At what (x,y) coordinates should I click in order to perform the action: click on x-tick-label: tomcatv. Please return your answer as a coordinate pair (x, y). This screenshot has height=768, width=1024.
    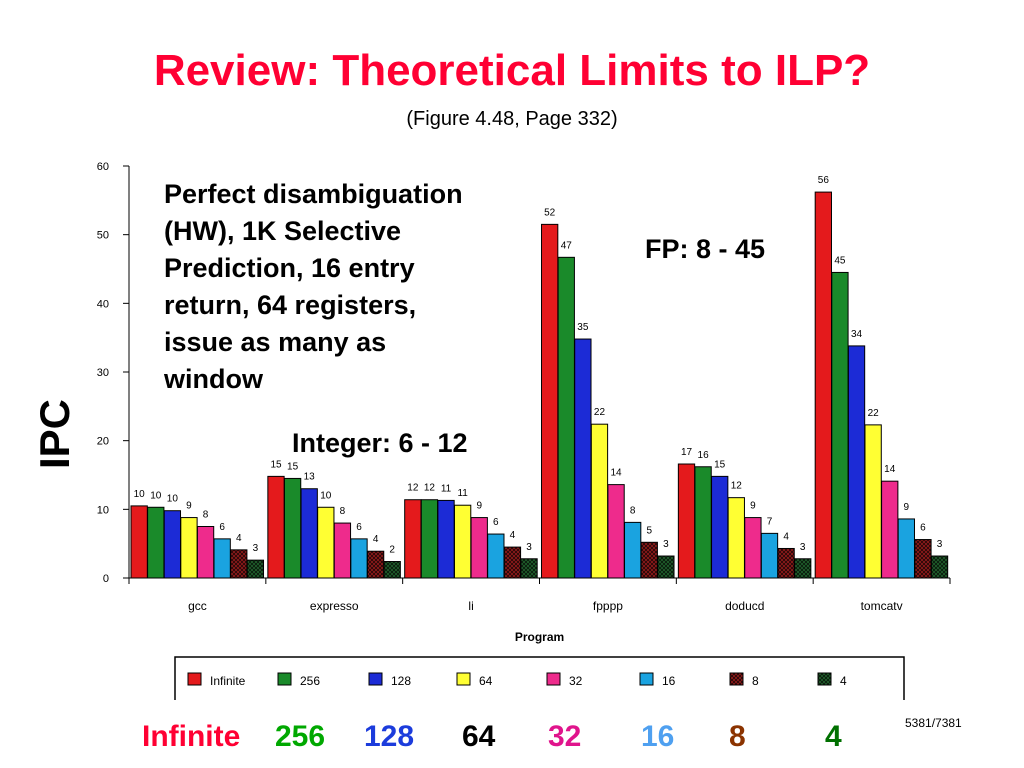
    Looking at the image, I should click on (882, 606).